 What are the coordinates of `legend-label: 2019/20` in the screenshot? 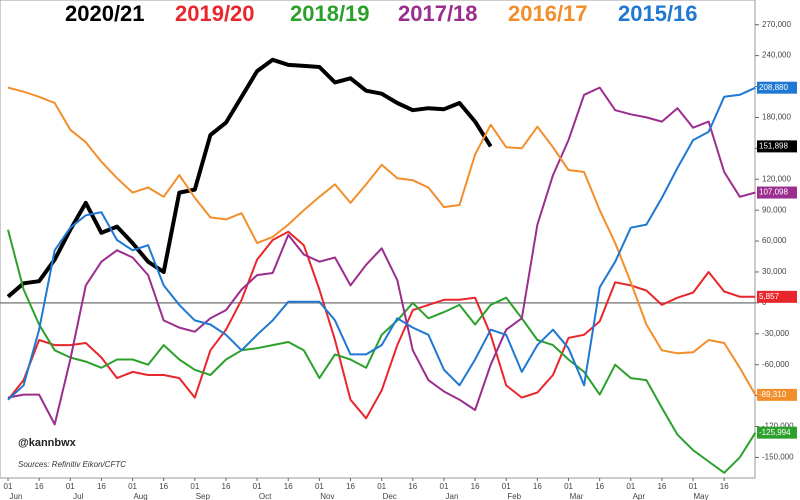 It's located at (215, 13).